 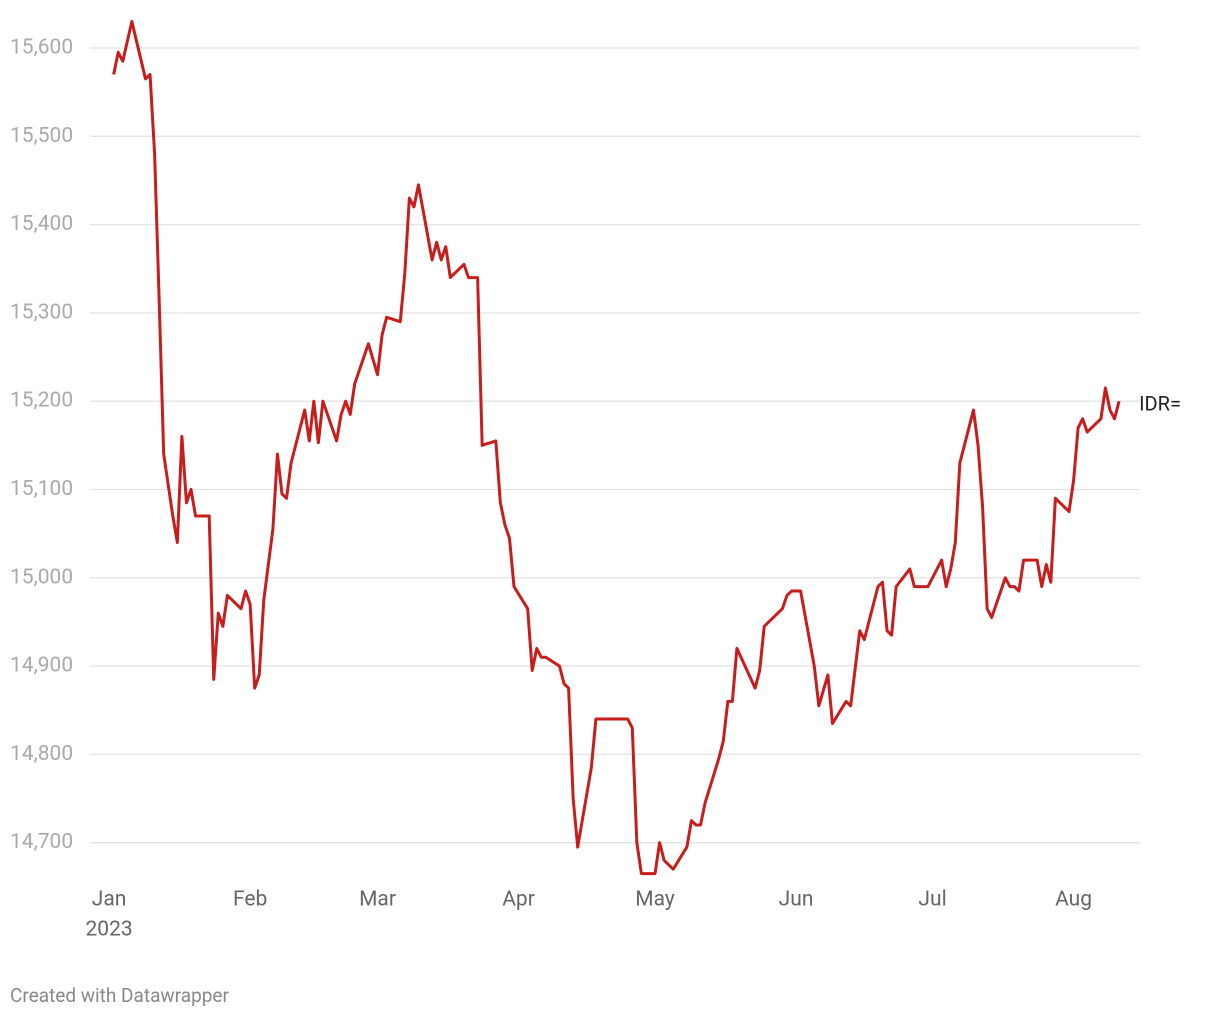 What do you see at coordinates (377, 900) in the screenshot?
I see `x-tick-label: Mar` at bounding box center [377, 900].